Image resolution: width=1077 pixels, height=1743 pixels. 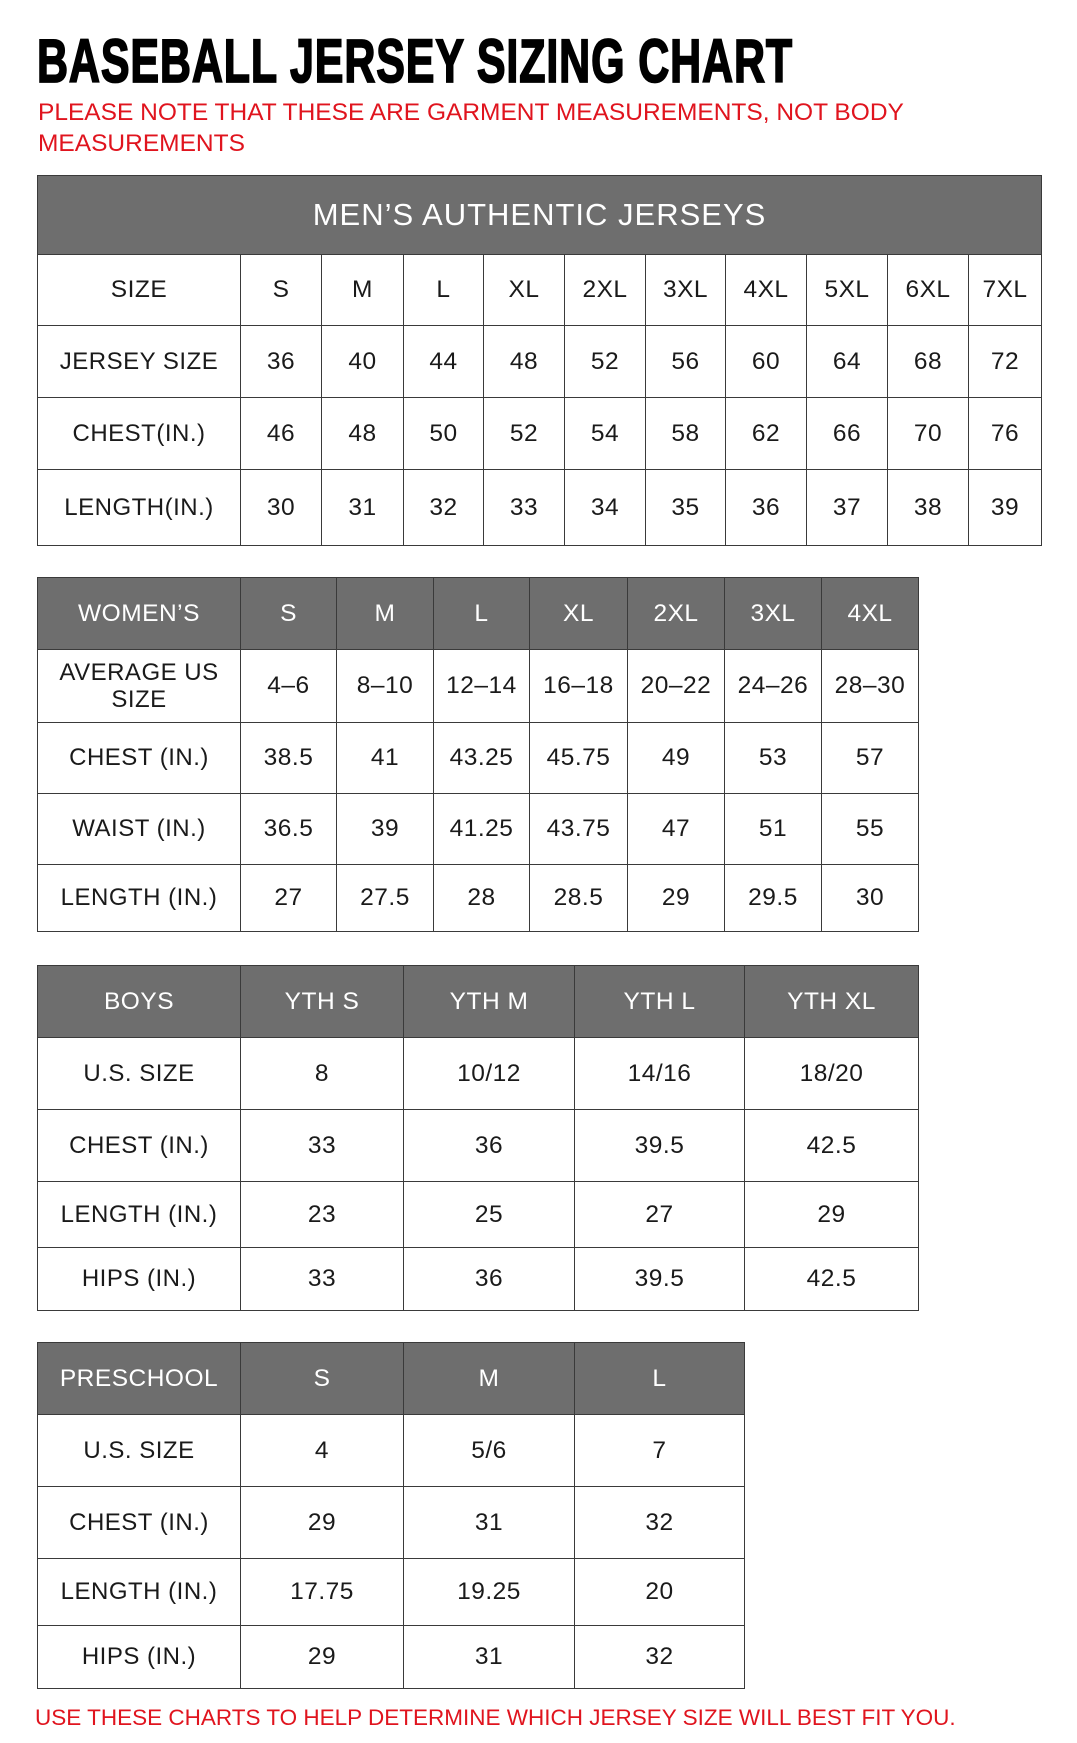 What do you see at coordinates (578, 758) in the screenshot?
I see `measurement-cell: 45.75` at bounding box center [578, 758].